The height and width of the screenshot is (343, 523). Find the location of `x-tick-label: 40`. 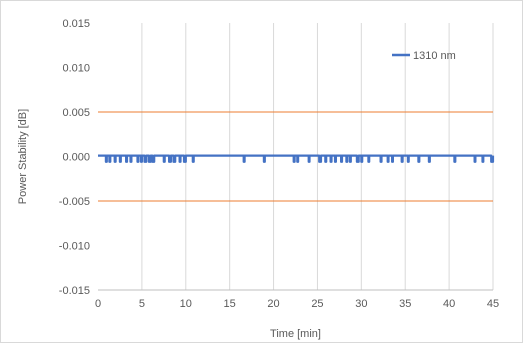

x-tick-label: 40 is located at coordinates (449, 304).